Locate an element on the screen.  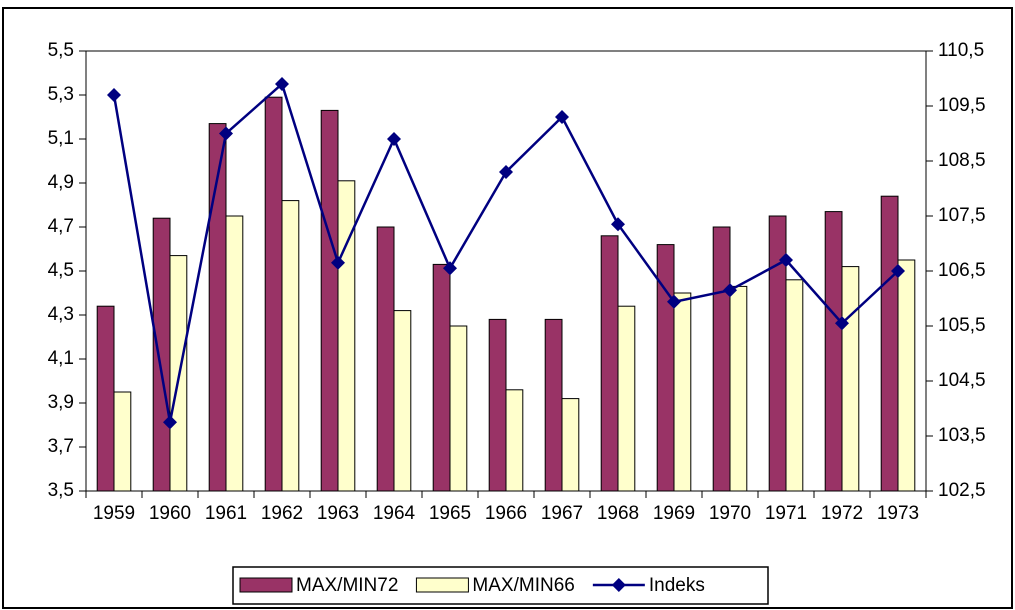
y-tick-label: 3,7 is located at coordinates (61, 446).